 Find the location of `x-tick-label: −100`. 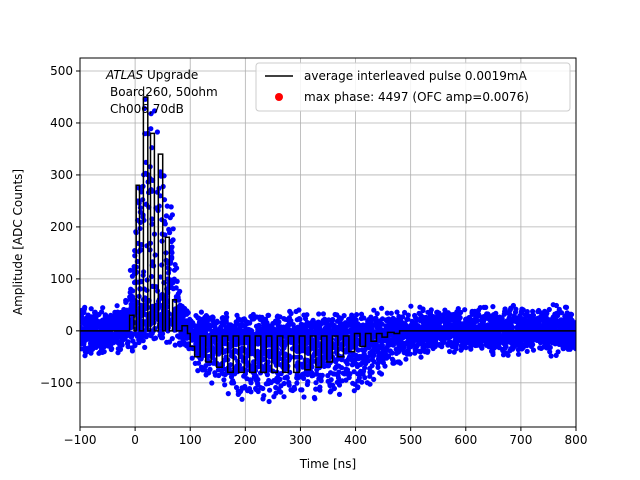

x-tick-label: −100 is located at coordinates (80, 440).